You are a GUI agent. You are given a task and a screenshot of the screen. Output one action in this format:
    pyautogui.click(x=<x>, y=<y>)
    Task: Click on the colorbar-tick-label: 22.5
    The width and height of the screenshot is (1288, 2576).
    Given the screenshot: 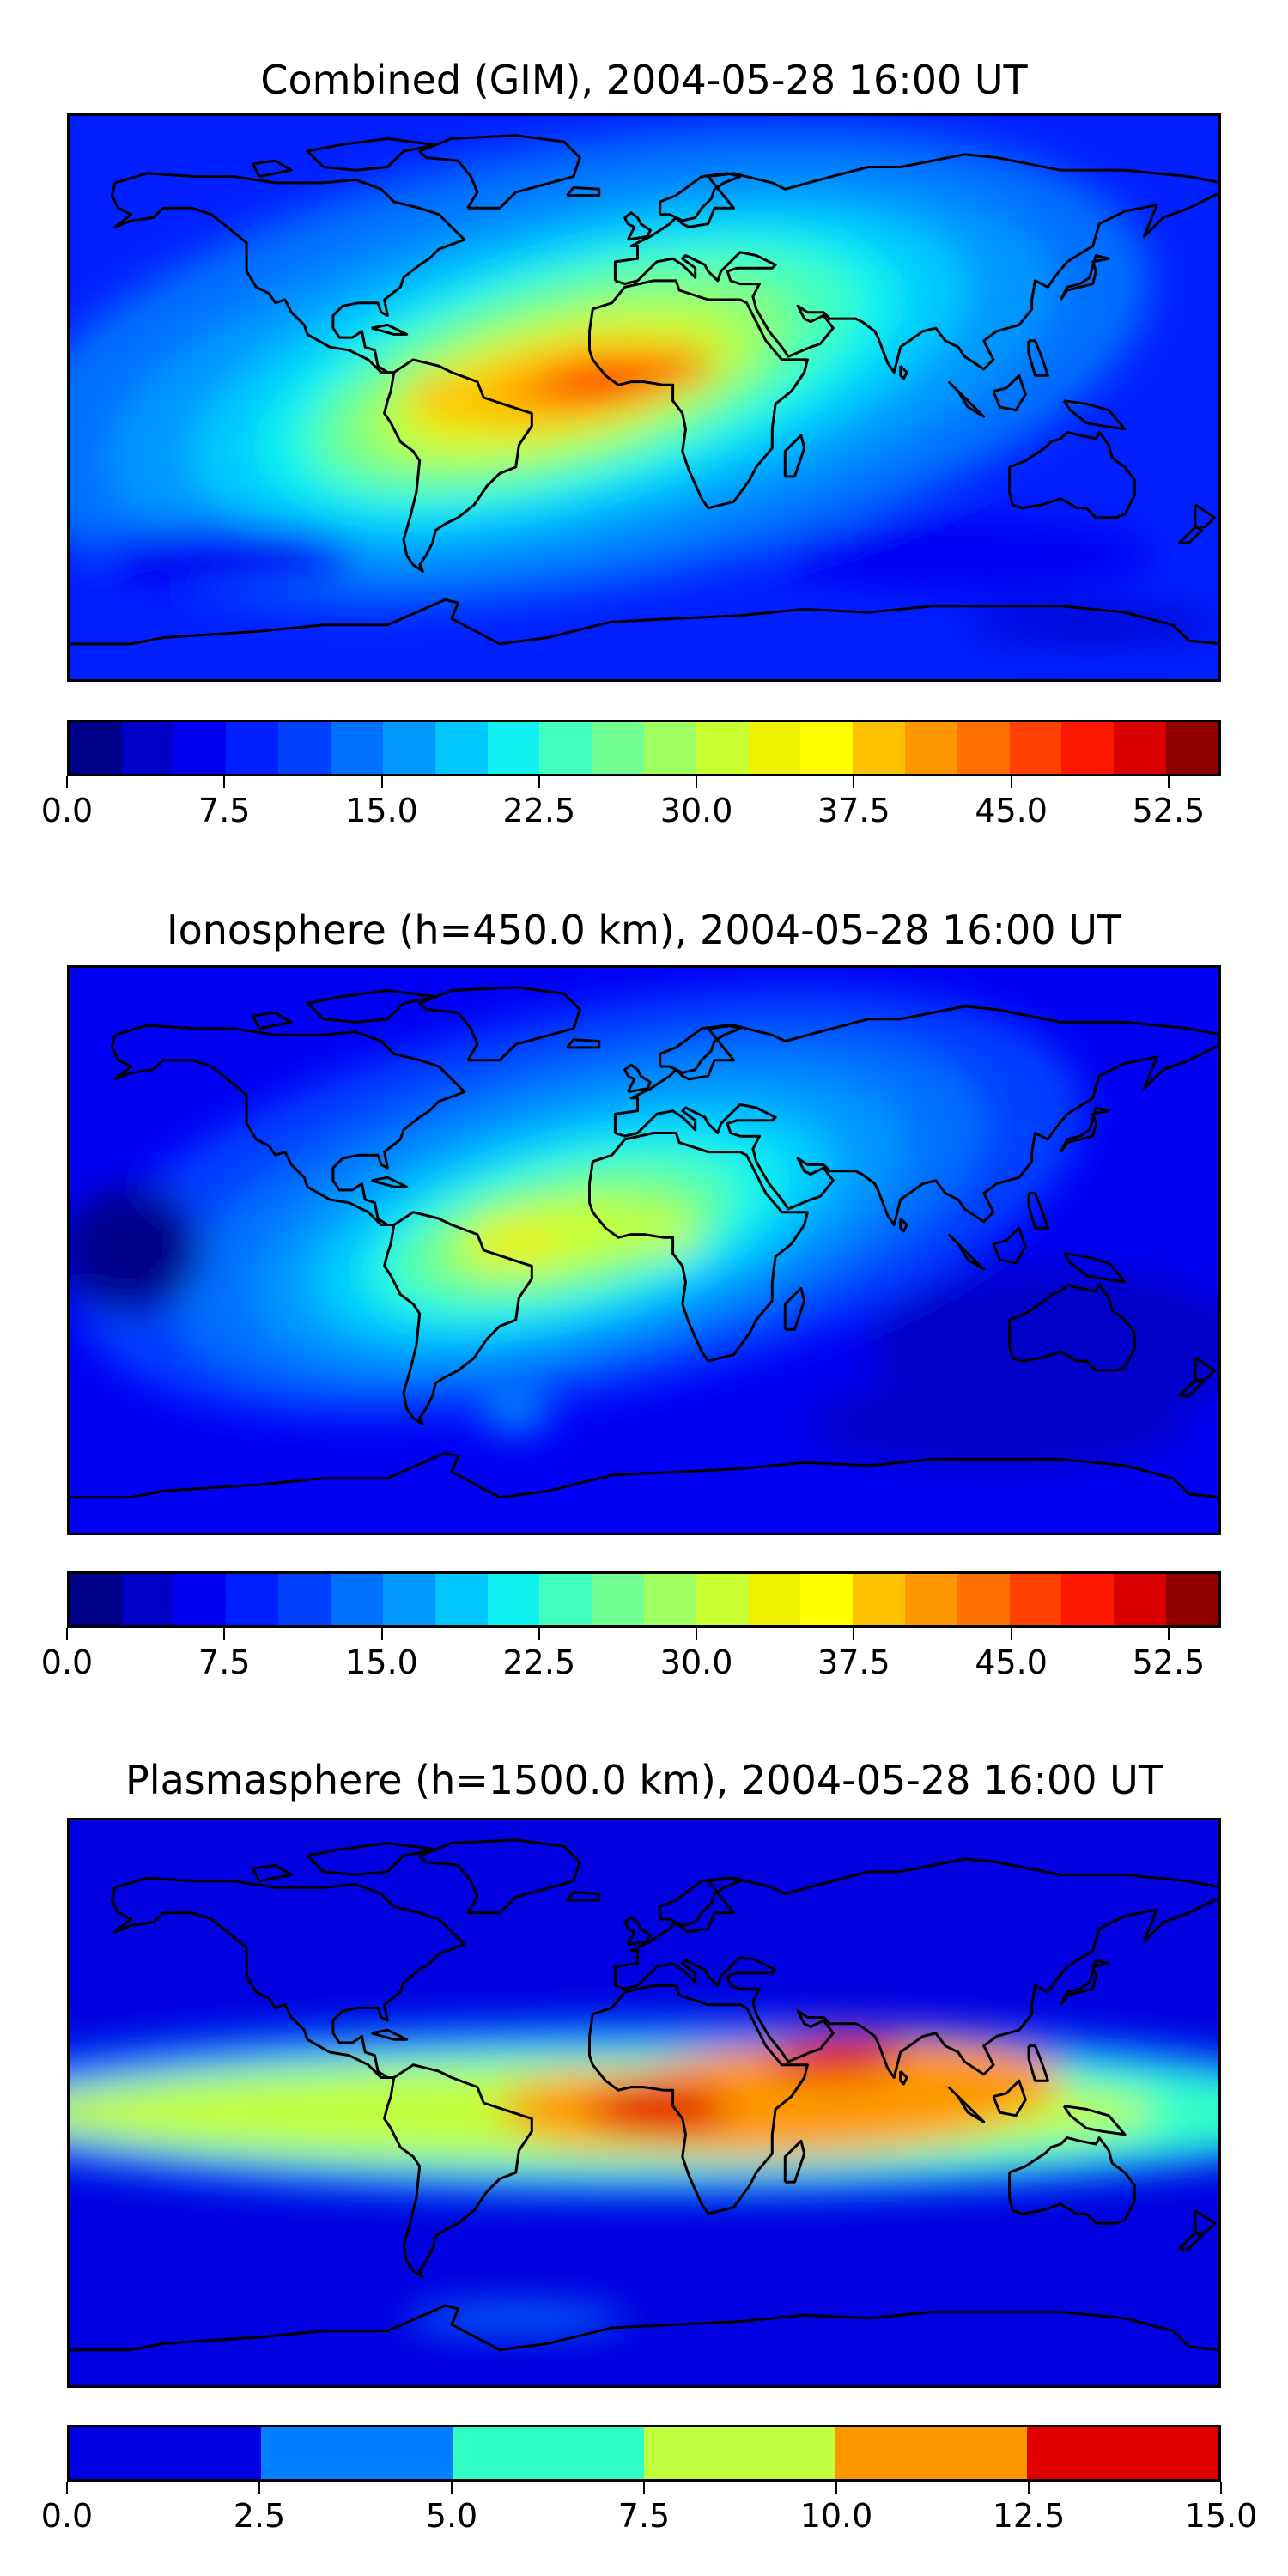 What is the action you would take?
    pyautogui.click(x=539, y=1662)
    